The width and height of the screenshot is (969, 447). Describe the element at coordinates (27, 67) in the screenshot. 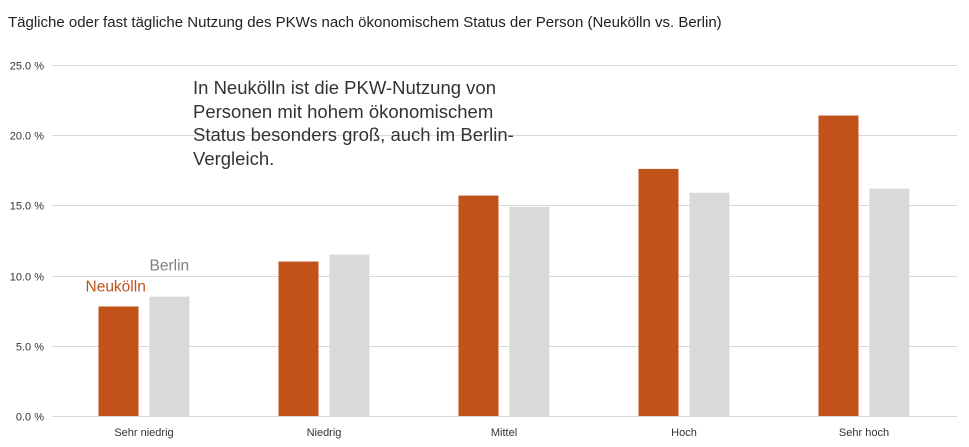

I see `y-tick-label: 25.0 %` at that location.